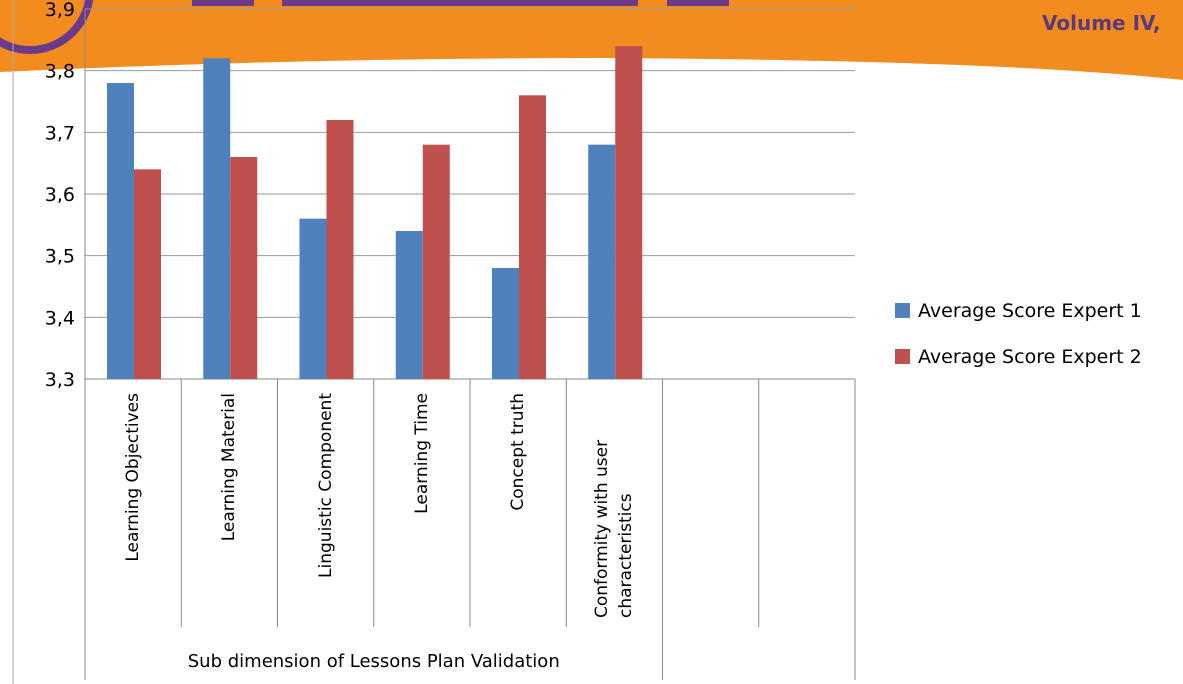 This screenshot has height=684, width=1183. Describe the element at coordinates (1030, 357) in the screenshot. I see `legend-label: Average Score Expert 2` at that location.